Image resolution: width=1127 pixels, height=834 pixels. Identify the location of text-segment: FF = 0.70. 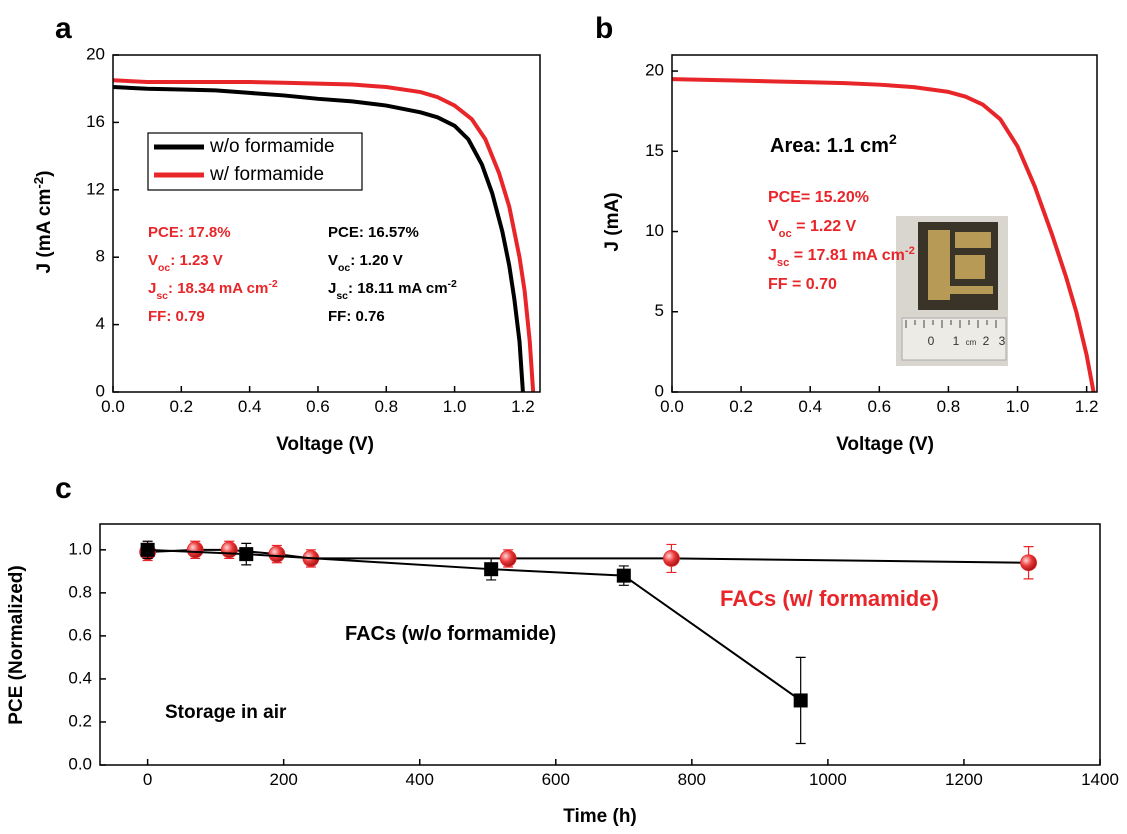
(802, 284).